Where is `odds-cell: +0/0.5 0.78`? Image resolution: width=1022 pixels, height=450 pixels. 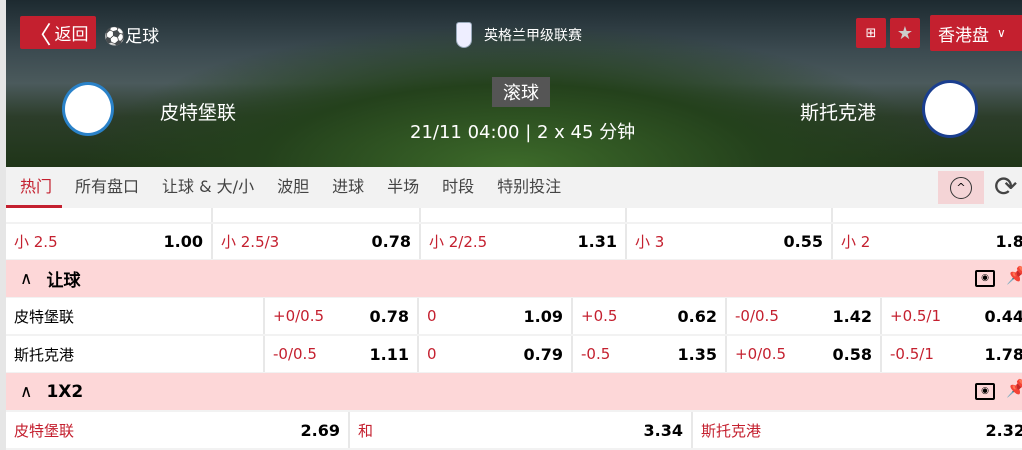
odds-cell: +0/0.5 0.78 is located at coordinates (341, 316).